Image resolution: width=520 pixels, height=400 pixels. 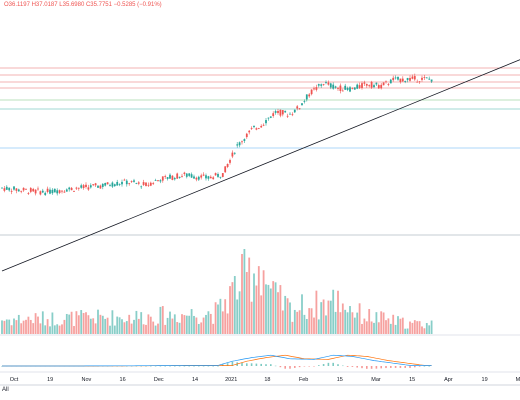 What do you see at coordinates (448, 380) in the screenshot?
I see `time-axis-label: Apr` at bounding box center [448, 380].